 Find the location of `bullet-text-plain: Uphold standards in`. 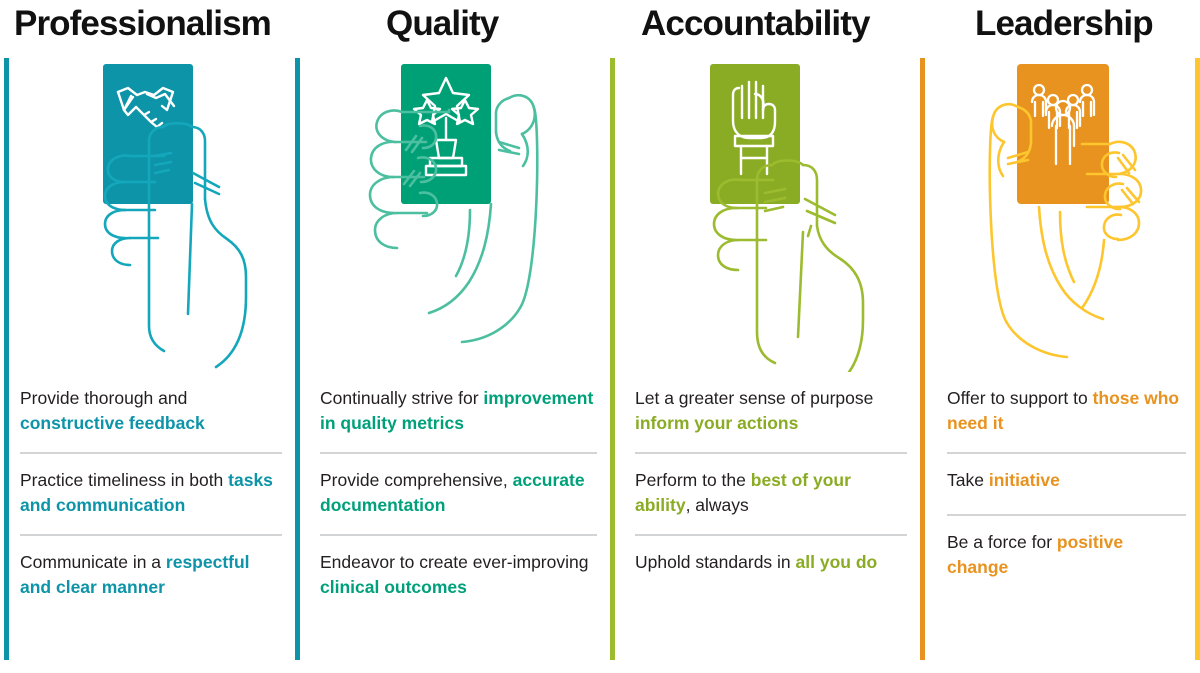

bullet-text-plain: Uphold standards in is located at coordinates (715, 562).